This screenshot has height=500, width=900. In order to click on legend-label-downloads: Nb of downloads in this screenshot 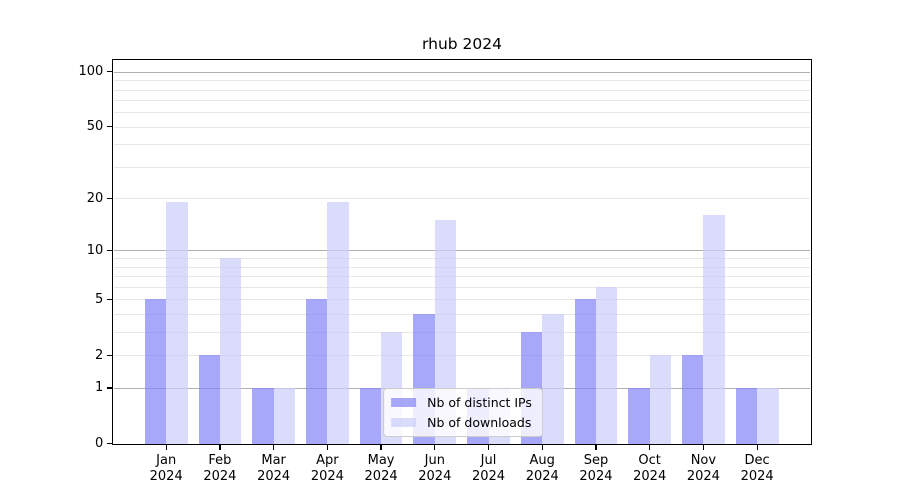, I will do `click(479, 422)`.